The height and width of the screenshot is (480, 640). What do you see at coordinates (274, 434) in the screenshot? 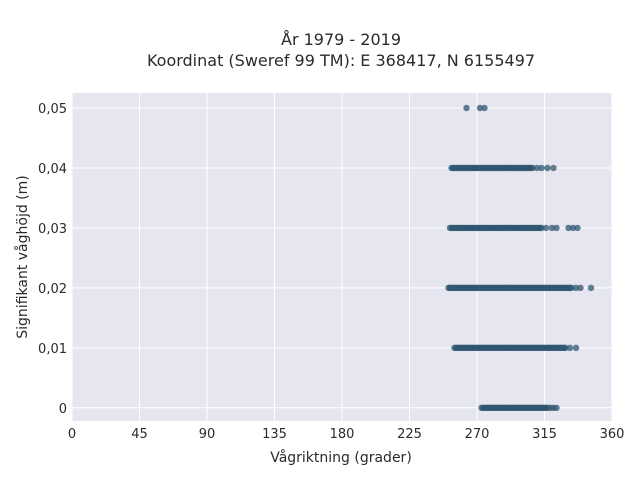
I see `x-tick-label: 135` at bounding box center [274, 434].